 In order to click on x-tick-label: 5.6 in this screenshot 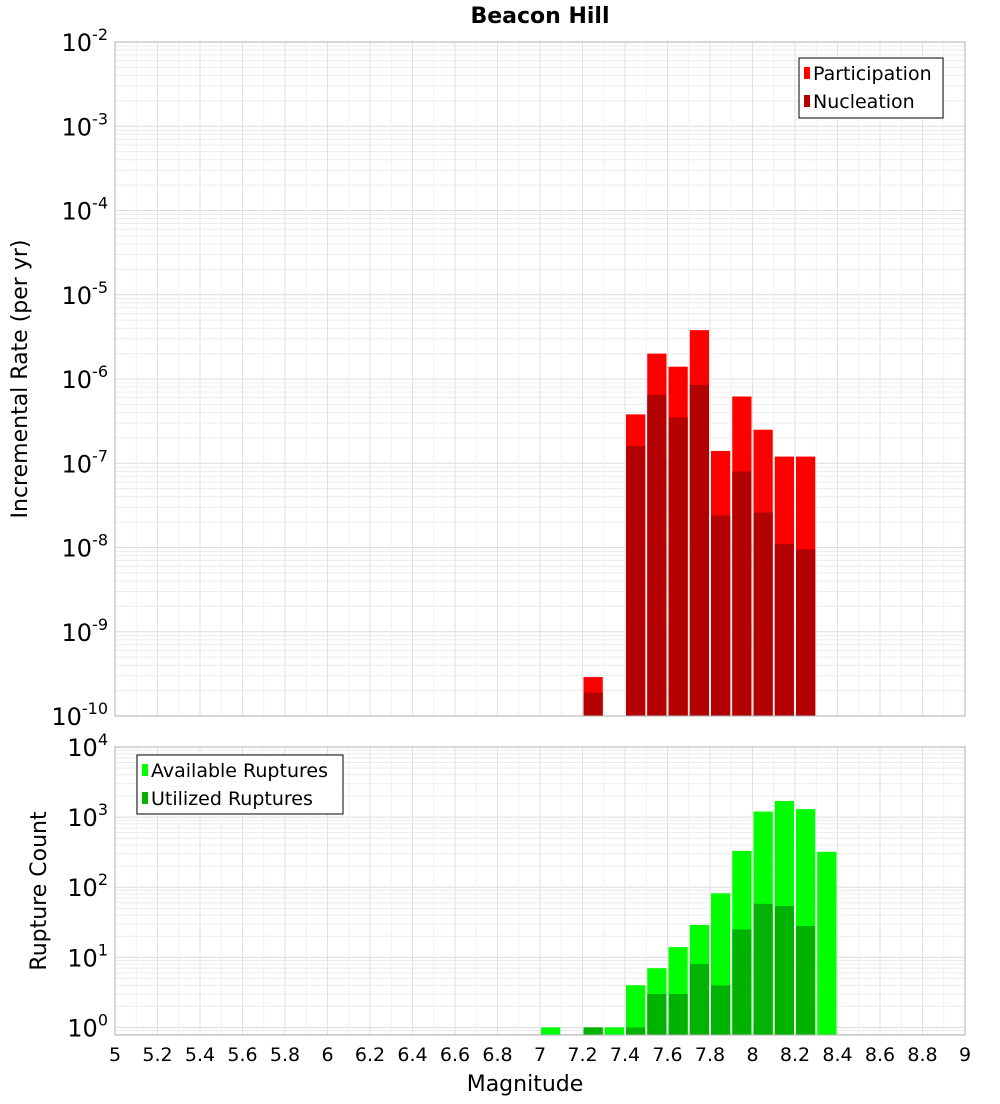, I will do `click(242, 1055)`.